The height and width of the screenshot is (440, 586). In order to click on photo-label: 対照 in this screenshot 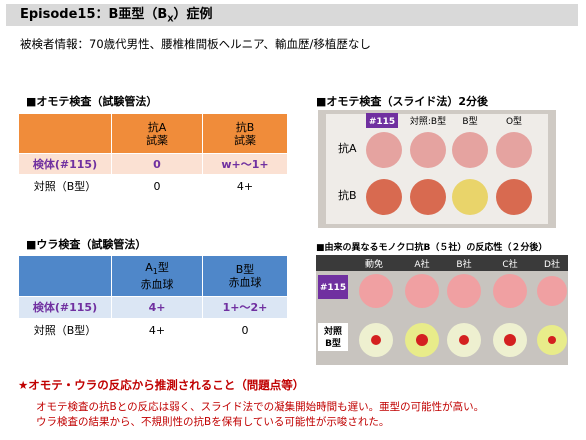, I will do `click(332, 331)`.